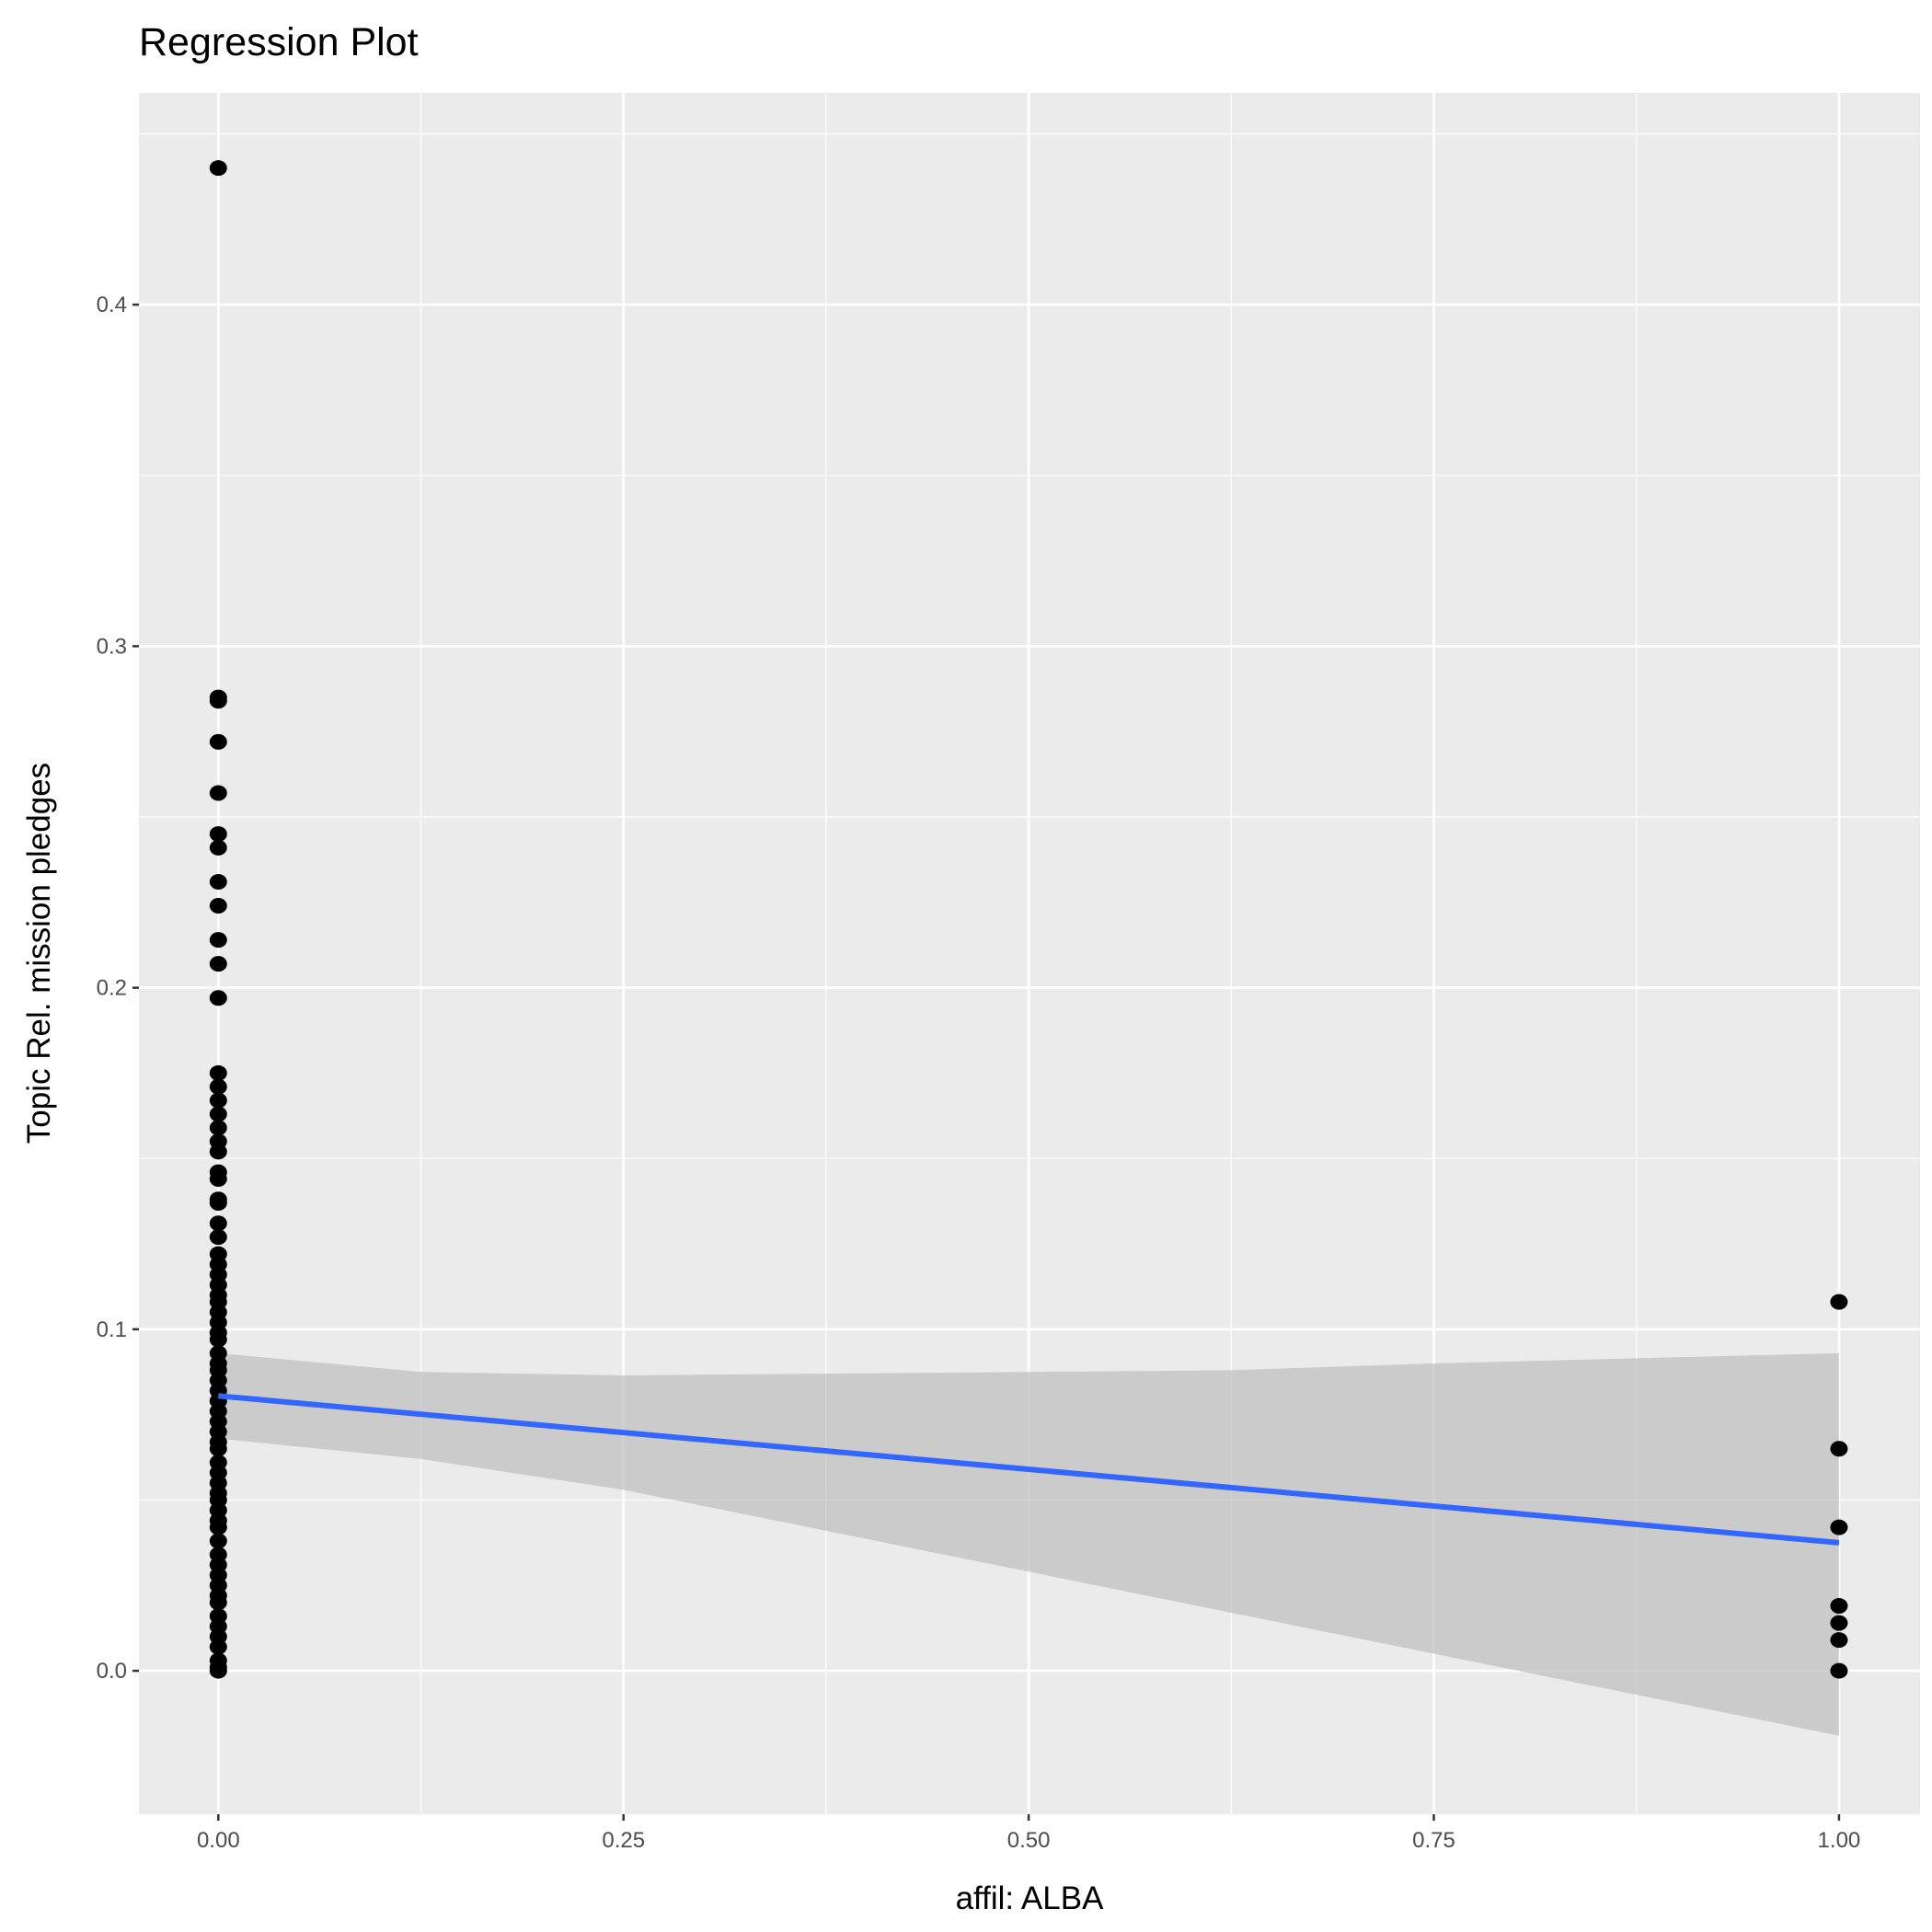 The height and width of the screenshot is (1932, 1932). Describe the element at coordinates (1029, 1840) in the screenshot. I see `x-tick-label: 0.50` at that location.